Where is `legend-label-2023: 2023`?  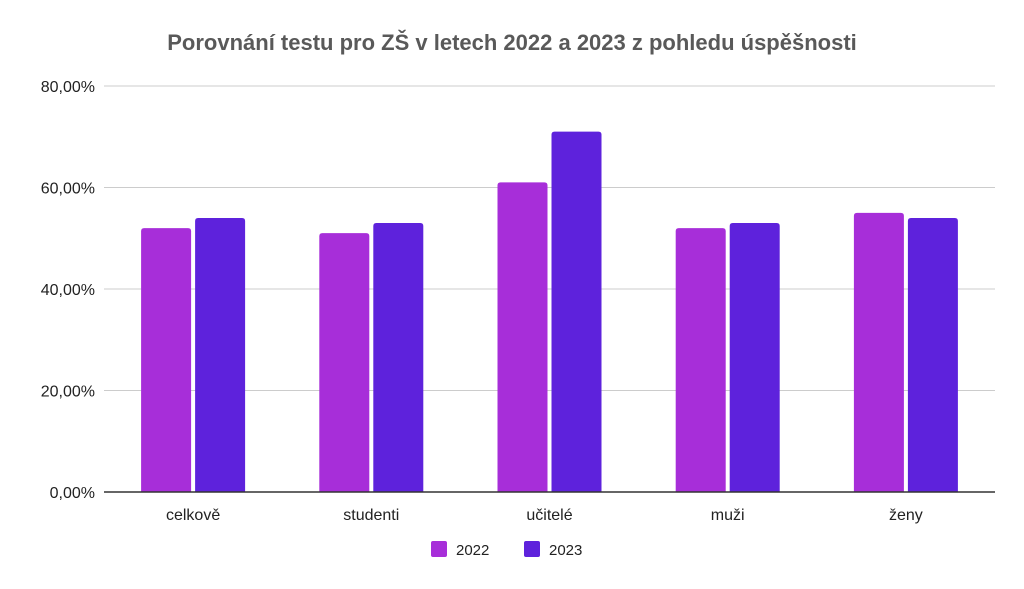 legend-label-2023: 2023 is located at coordinates (565, 550).